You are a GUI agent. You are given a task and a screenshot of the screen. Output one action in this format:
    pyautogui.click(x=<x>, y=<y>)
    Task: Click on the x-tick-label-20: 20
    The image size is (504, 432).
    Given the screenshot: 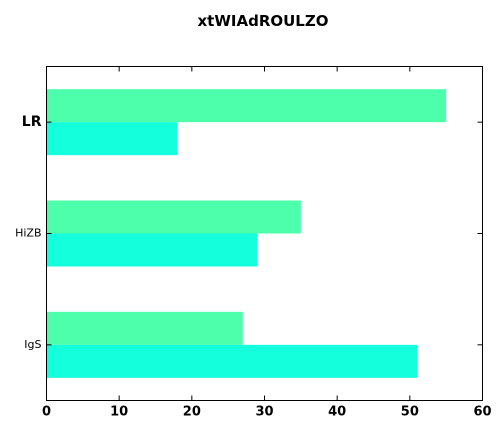 What is the action you would take?
    pyautogui.click(x=192, y=412)
    